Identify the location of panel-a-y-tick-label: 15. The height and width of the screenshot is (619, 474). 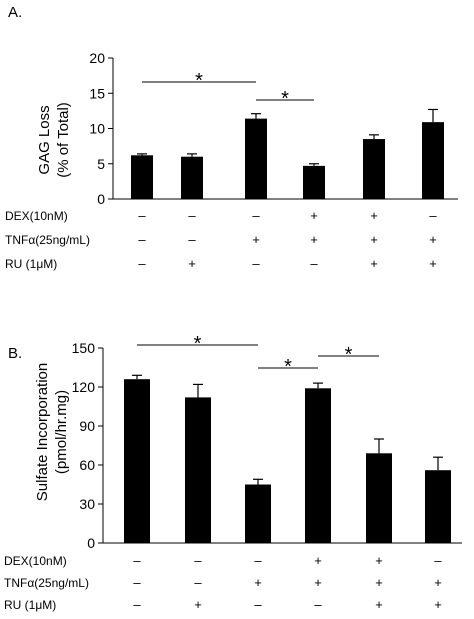
(97, 93).